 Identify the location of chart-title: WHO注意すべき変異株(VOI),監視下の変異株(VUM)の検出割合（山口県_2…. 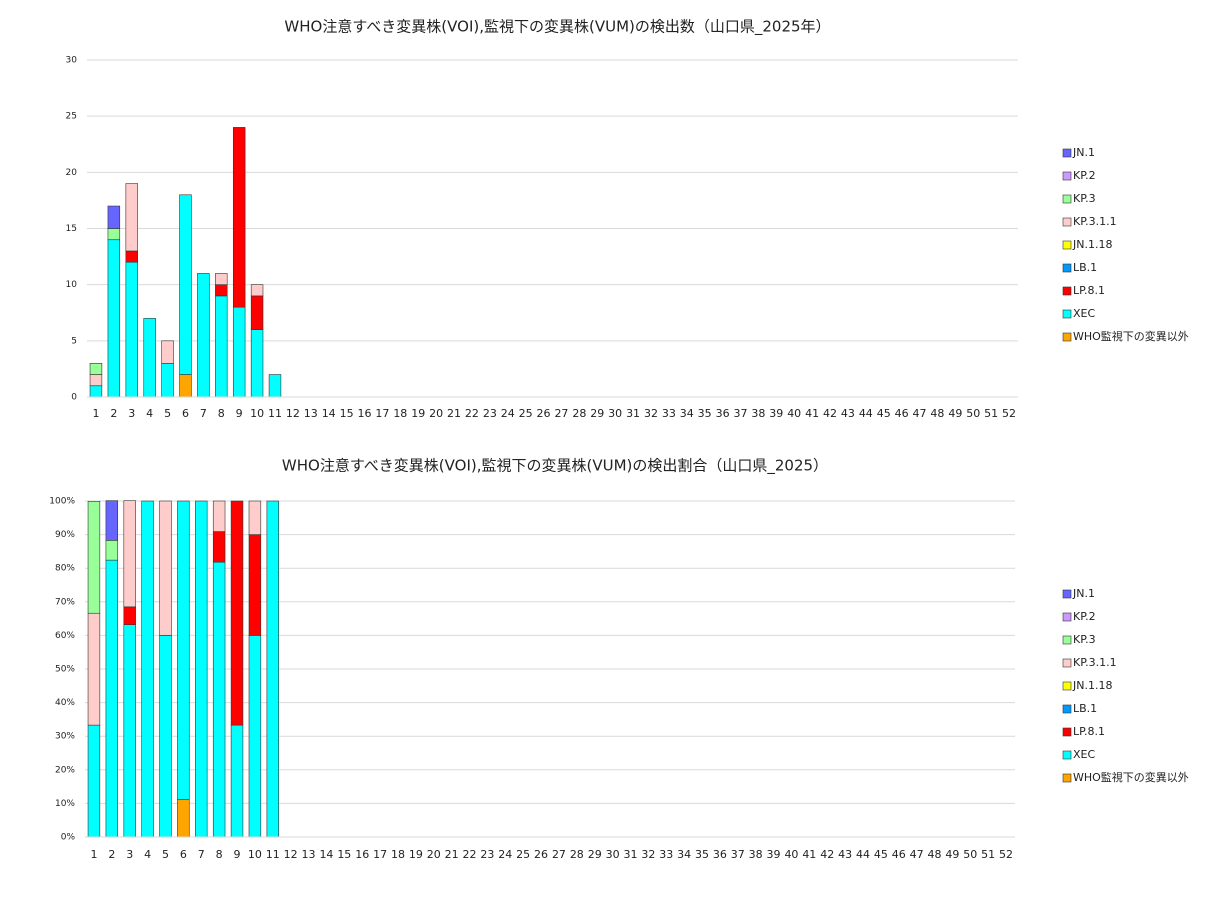
(555, 466).